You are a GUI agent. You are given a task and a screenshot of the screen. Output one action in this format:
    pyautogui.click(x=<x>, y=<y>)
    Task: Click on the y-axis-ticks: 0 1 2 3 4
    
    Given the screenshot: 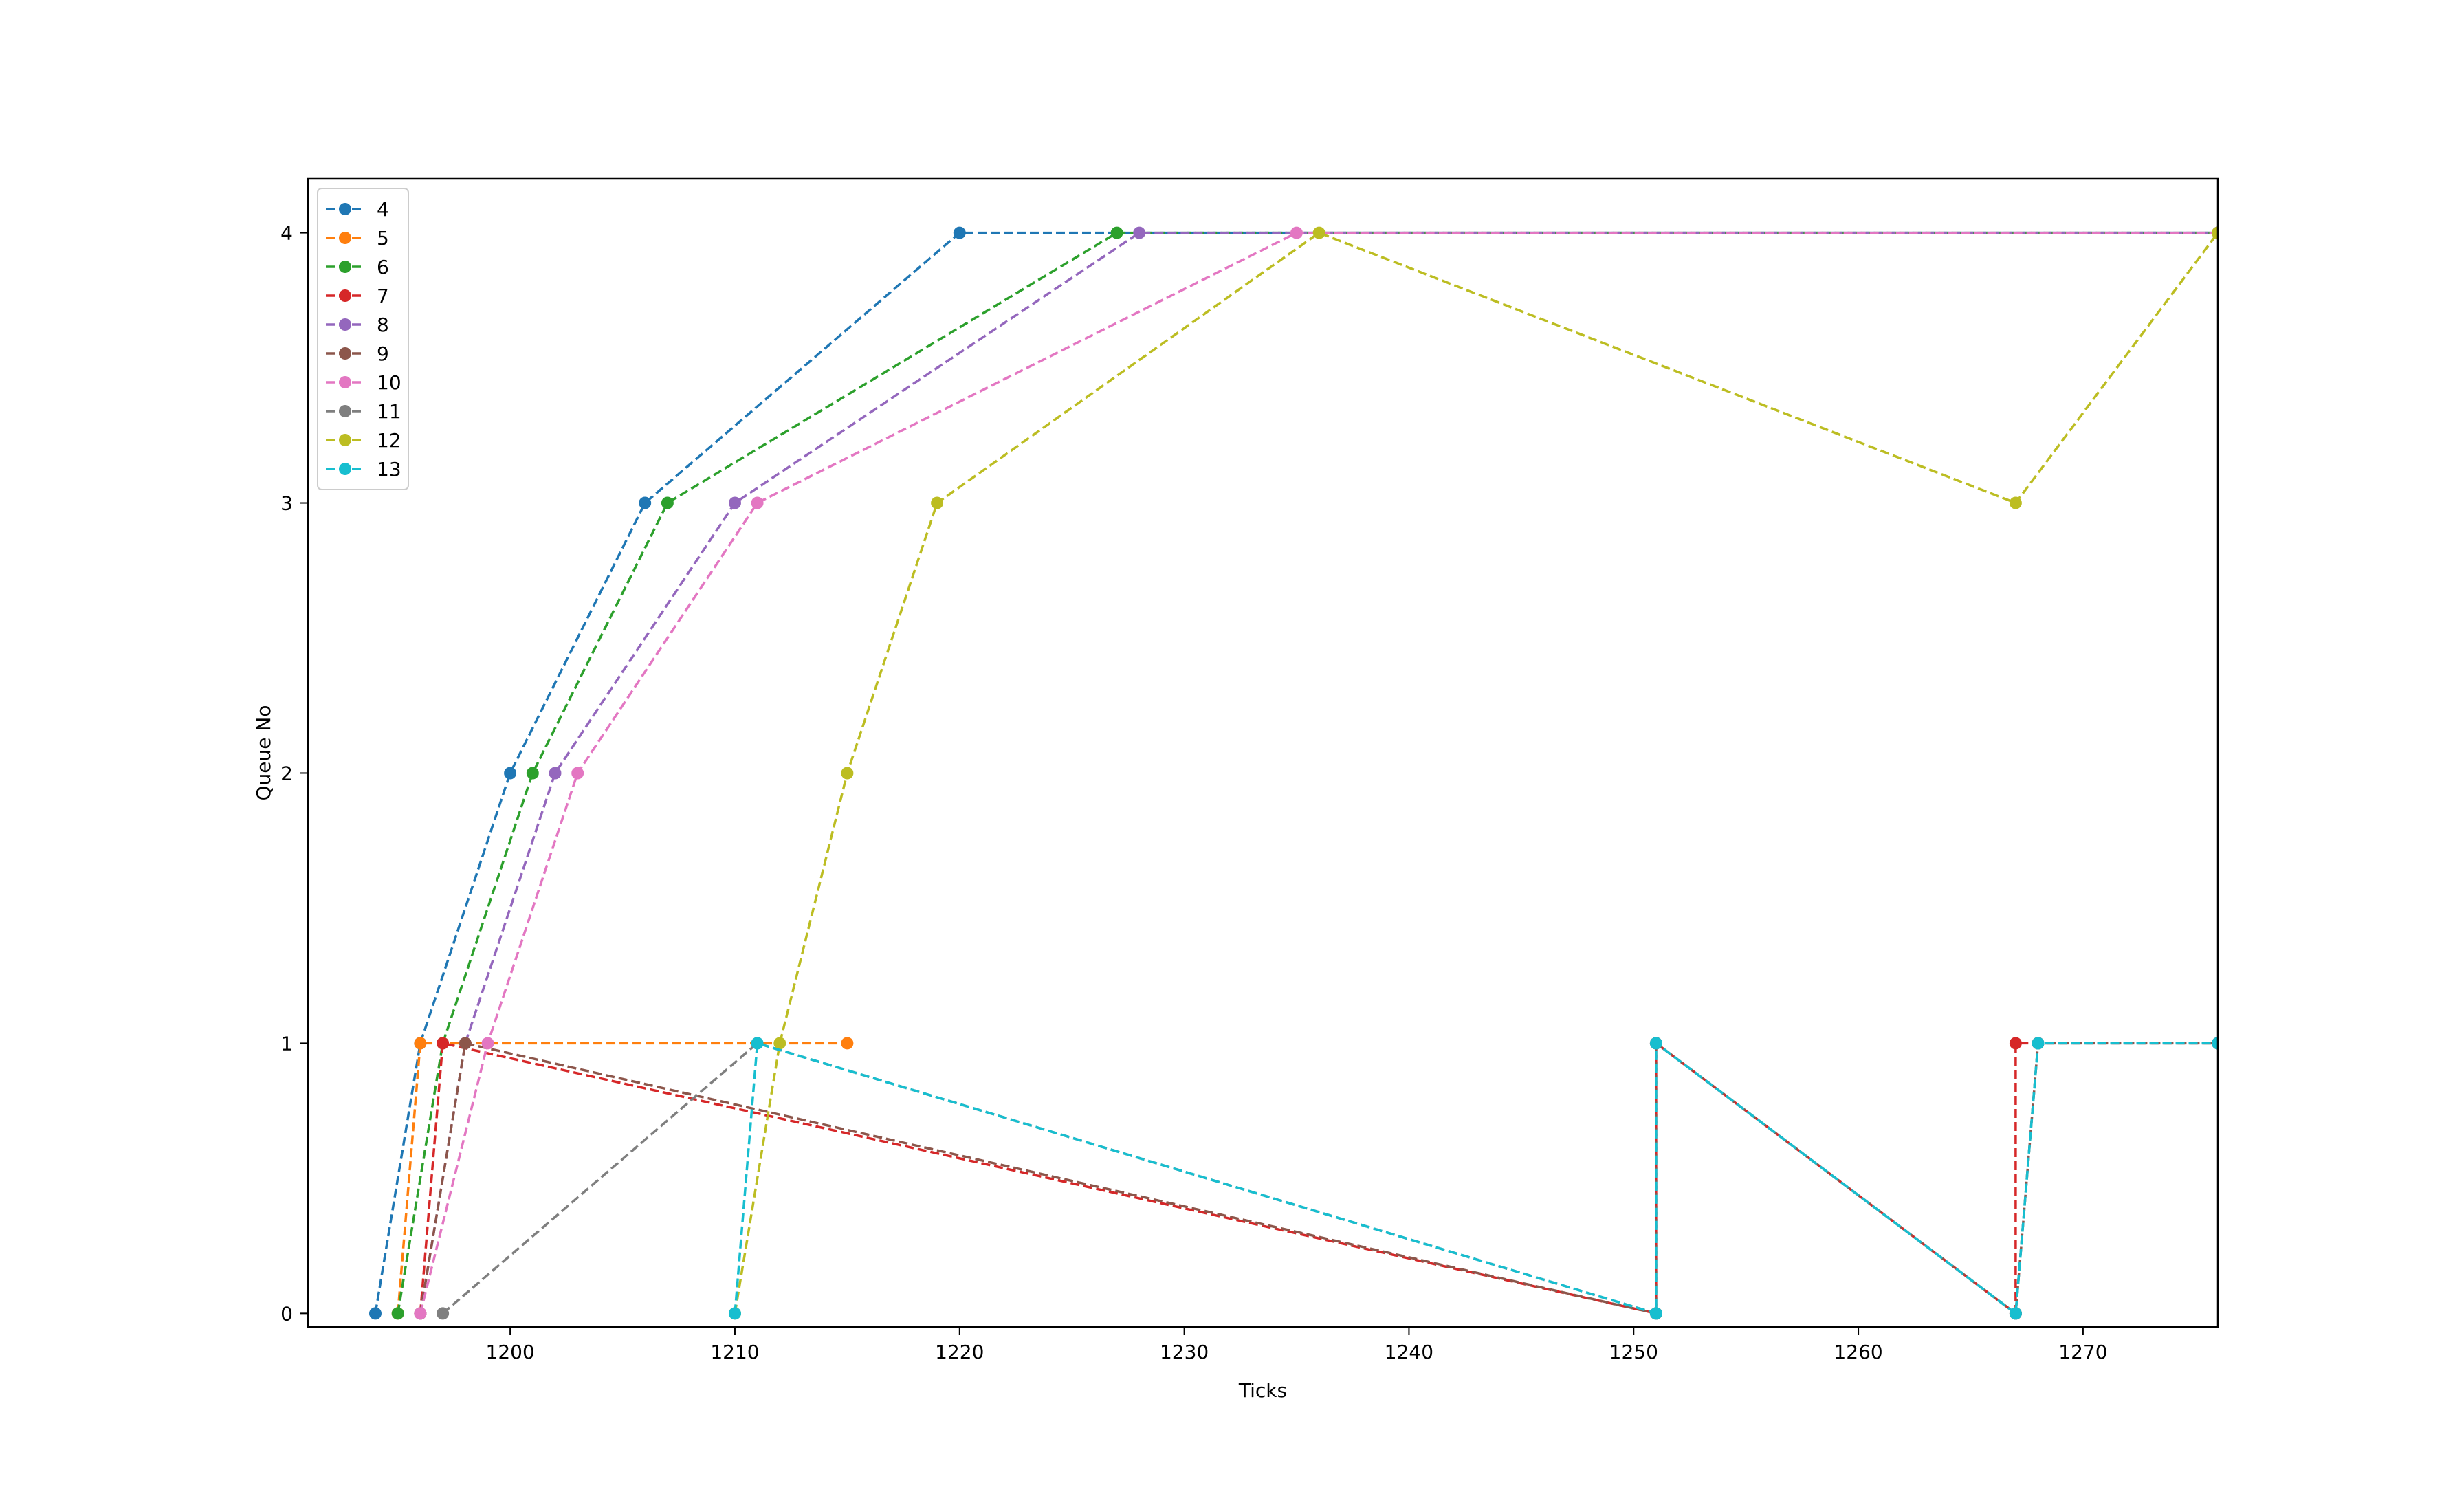 What is the action you would take?
    pyautogui.click(x=294, y=773)
    